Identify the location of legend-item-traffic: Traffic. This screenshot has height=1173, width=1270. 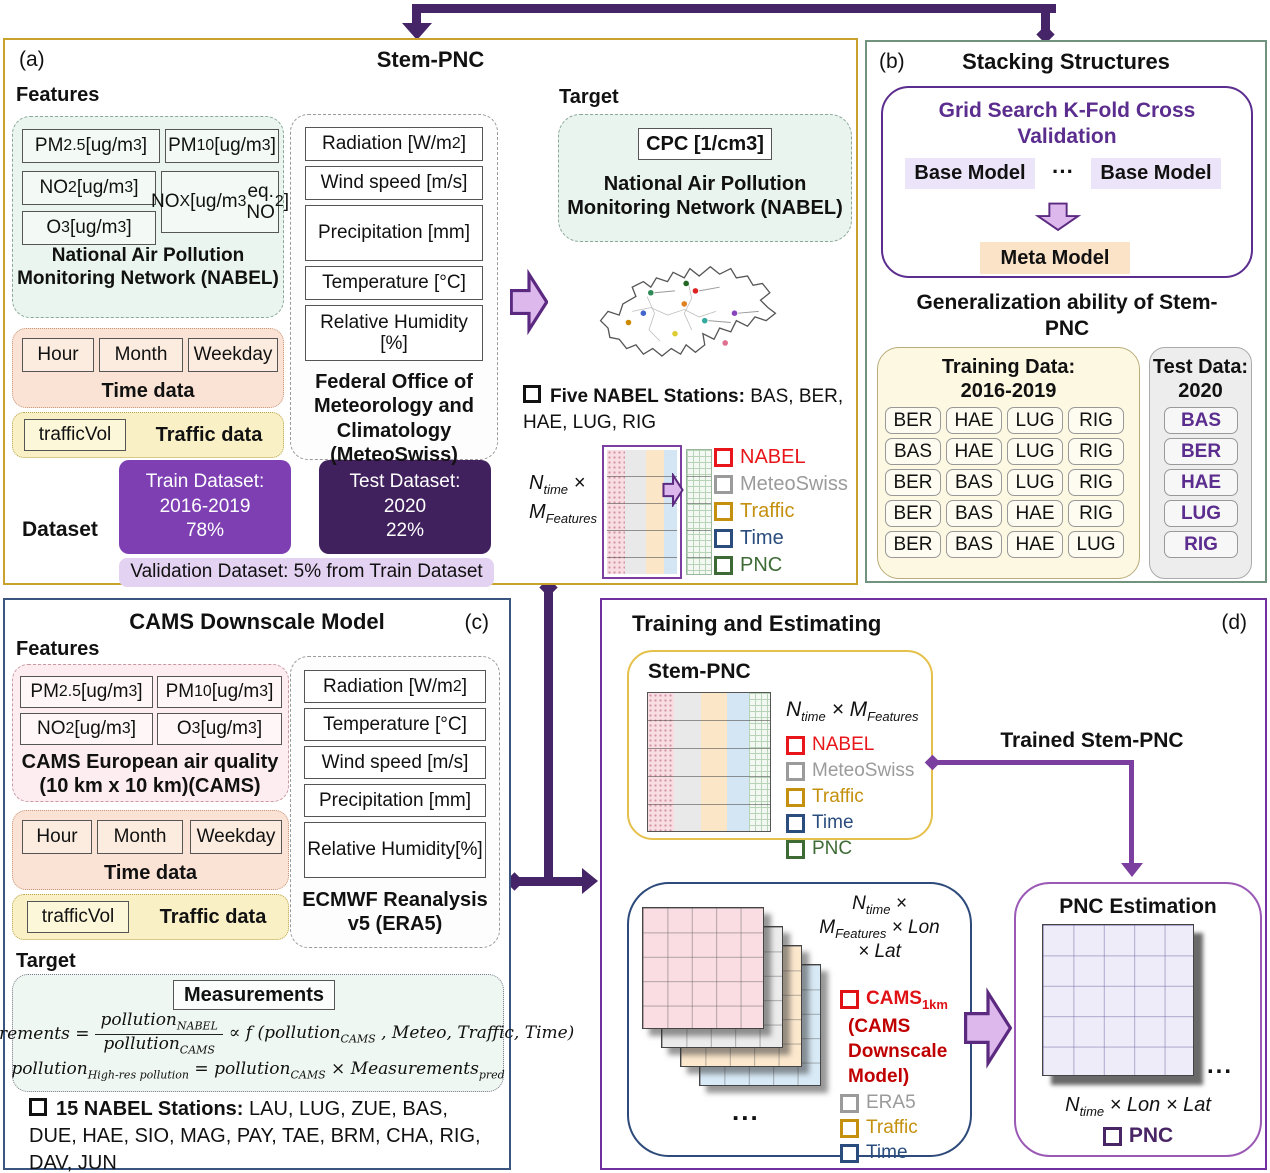
(754, 511).